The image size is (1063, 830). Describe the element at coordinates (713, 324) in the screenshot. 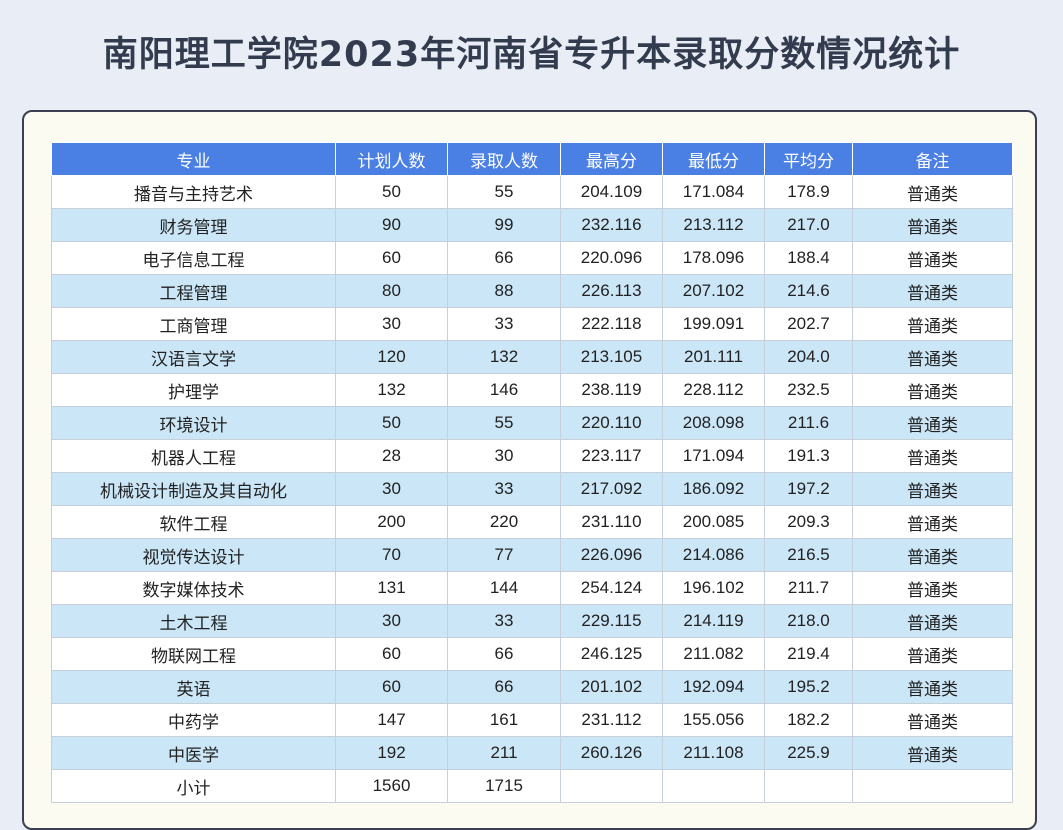

I see `cell-min-score: 199.091` at that location.